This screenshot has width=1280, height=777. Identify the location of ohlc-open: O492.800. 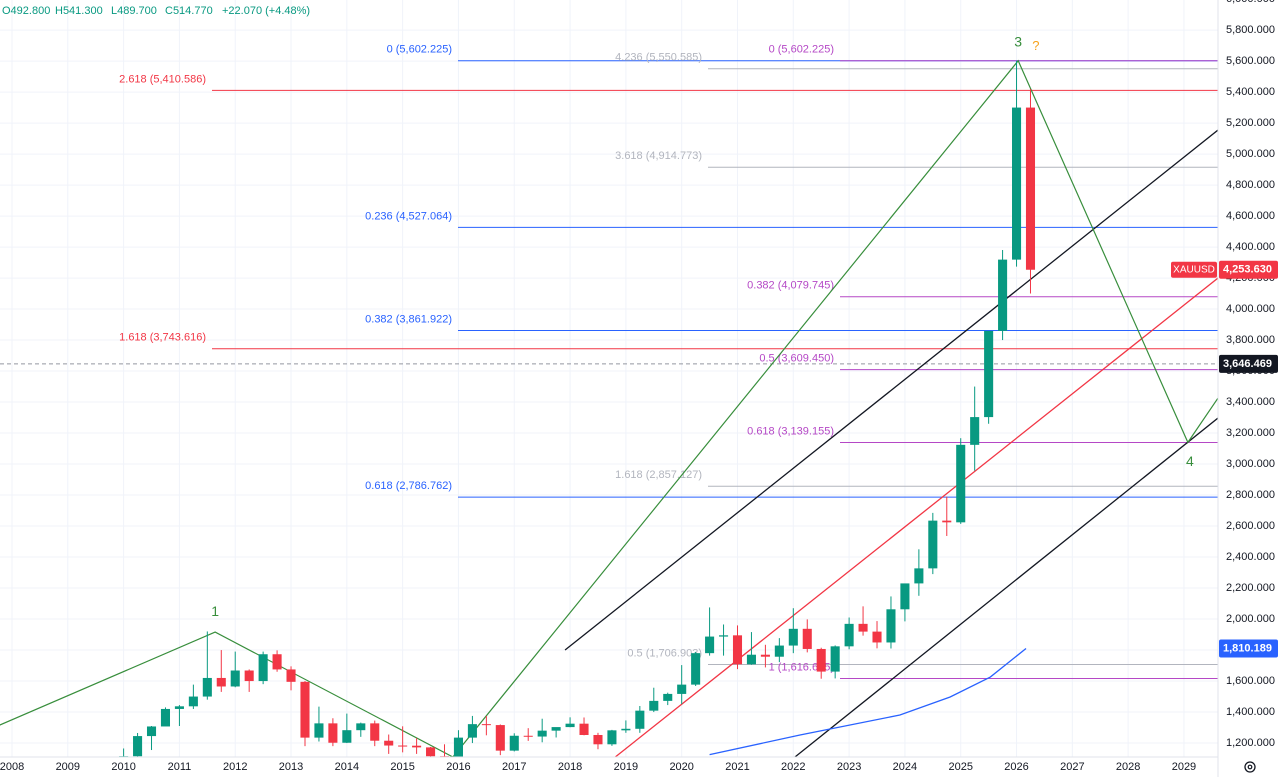
(26, 11).